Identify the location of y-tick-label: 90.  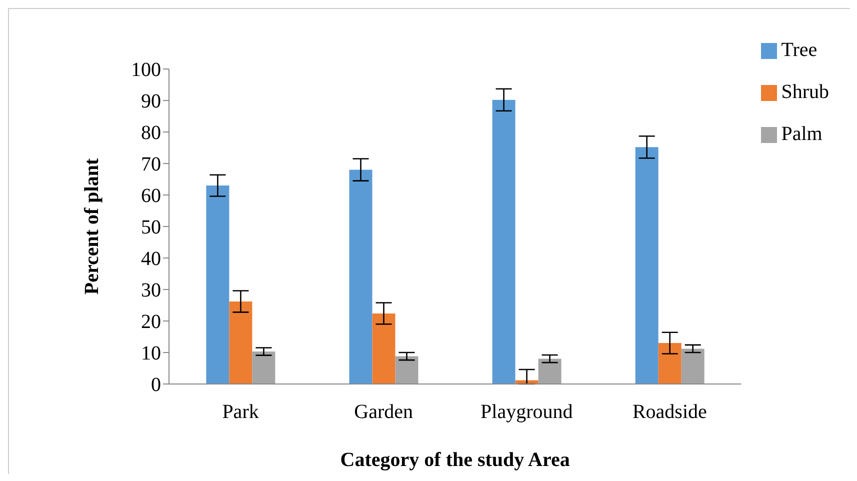
(151, 101).